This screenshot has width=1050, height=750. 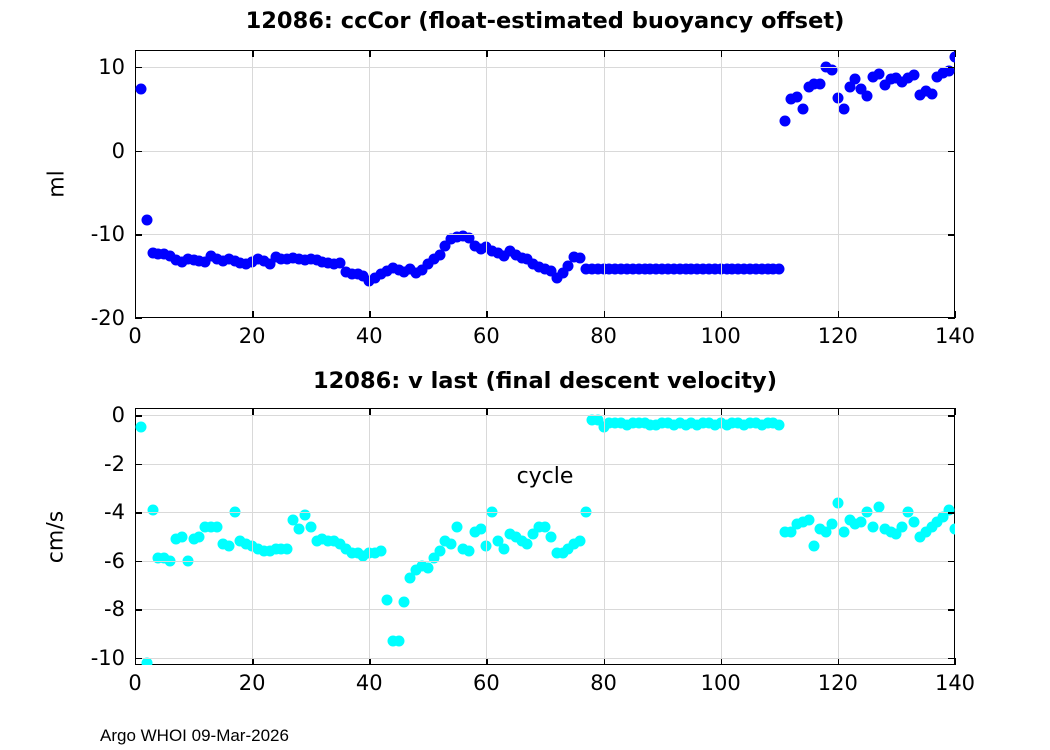 What do you see at coordinates (545, 67) in the screenshot?
I see `gridline-horizontal` at bounding box center [545, 67].